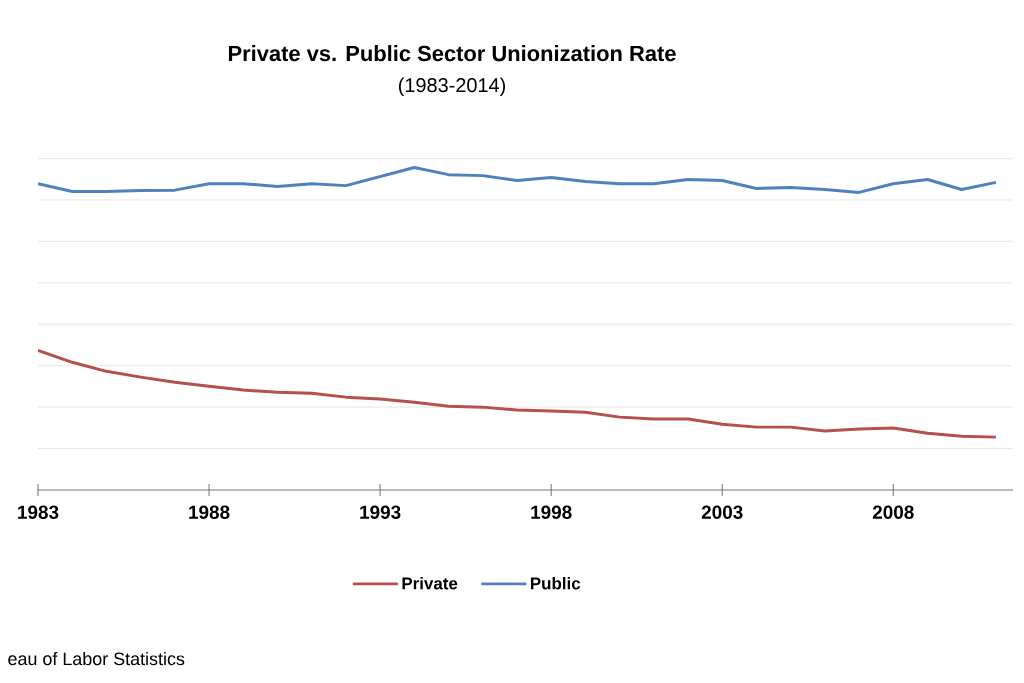 This screenshot has height=683, width=1024. Describe the element at coordinates (430, 583) in the screenshot. I see `legend-label: Private` at that location.